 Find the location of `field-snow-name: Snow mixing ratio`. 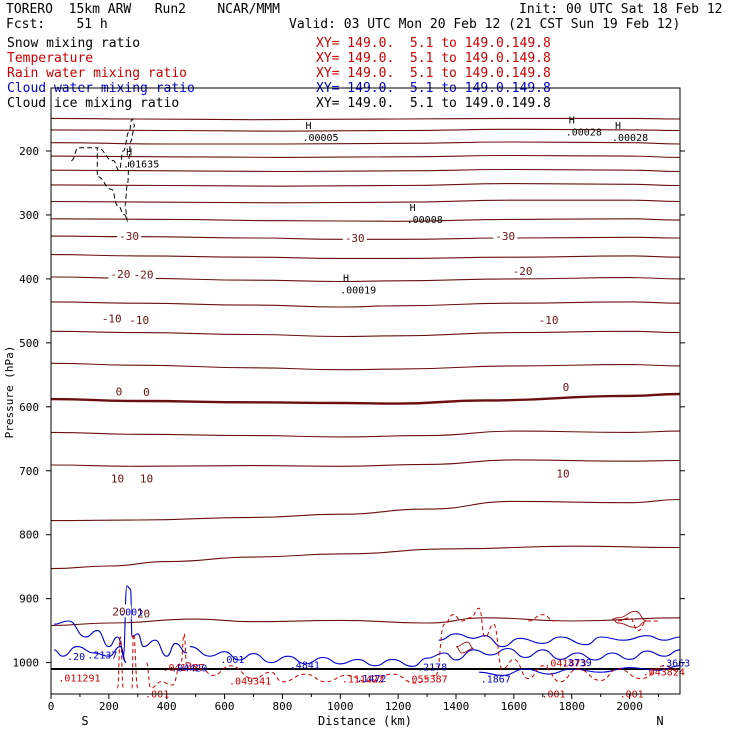

field-snow-name: Snow mixing ratio is located at coordinates (74, 43).